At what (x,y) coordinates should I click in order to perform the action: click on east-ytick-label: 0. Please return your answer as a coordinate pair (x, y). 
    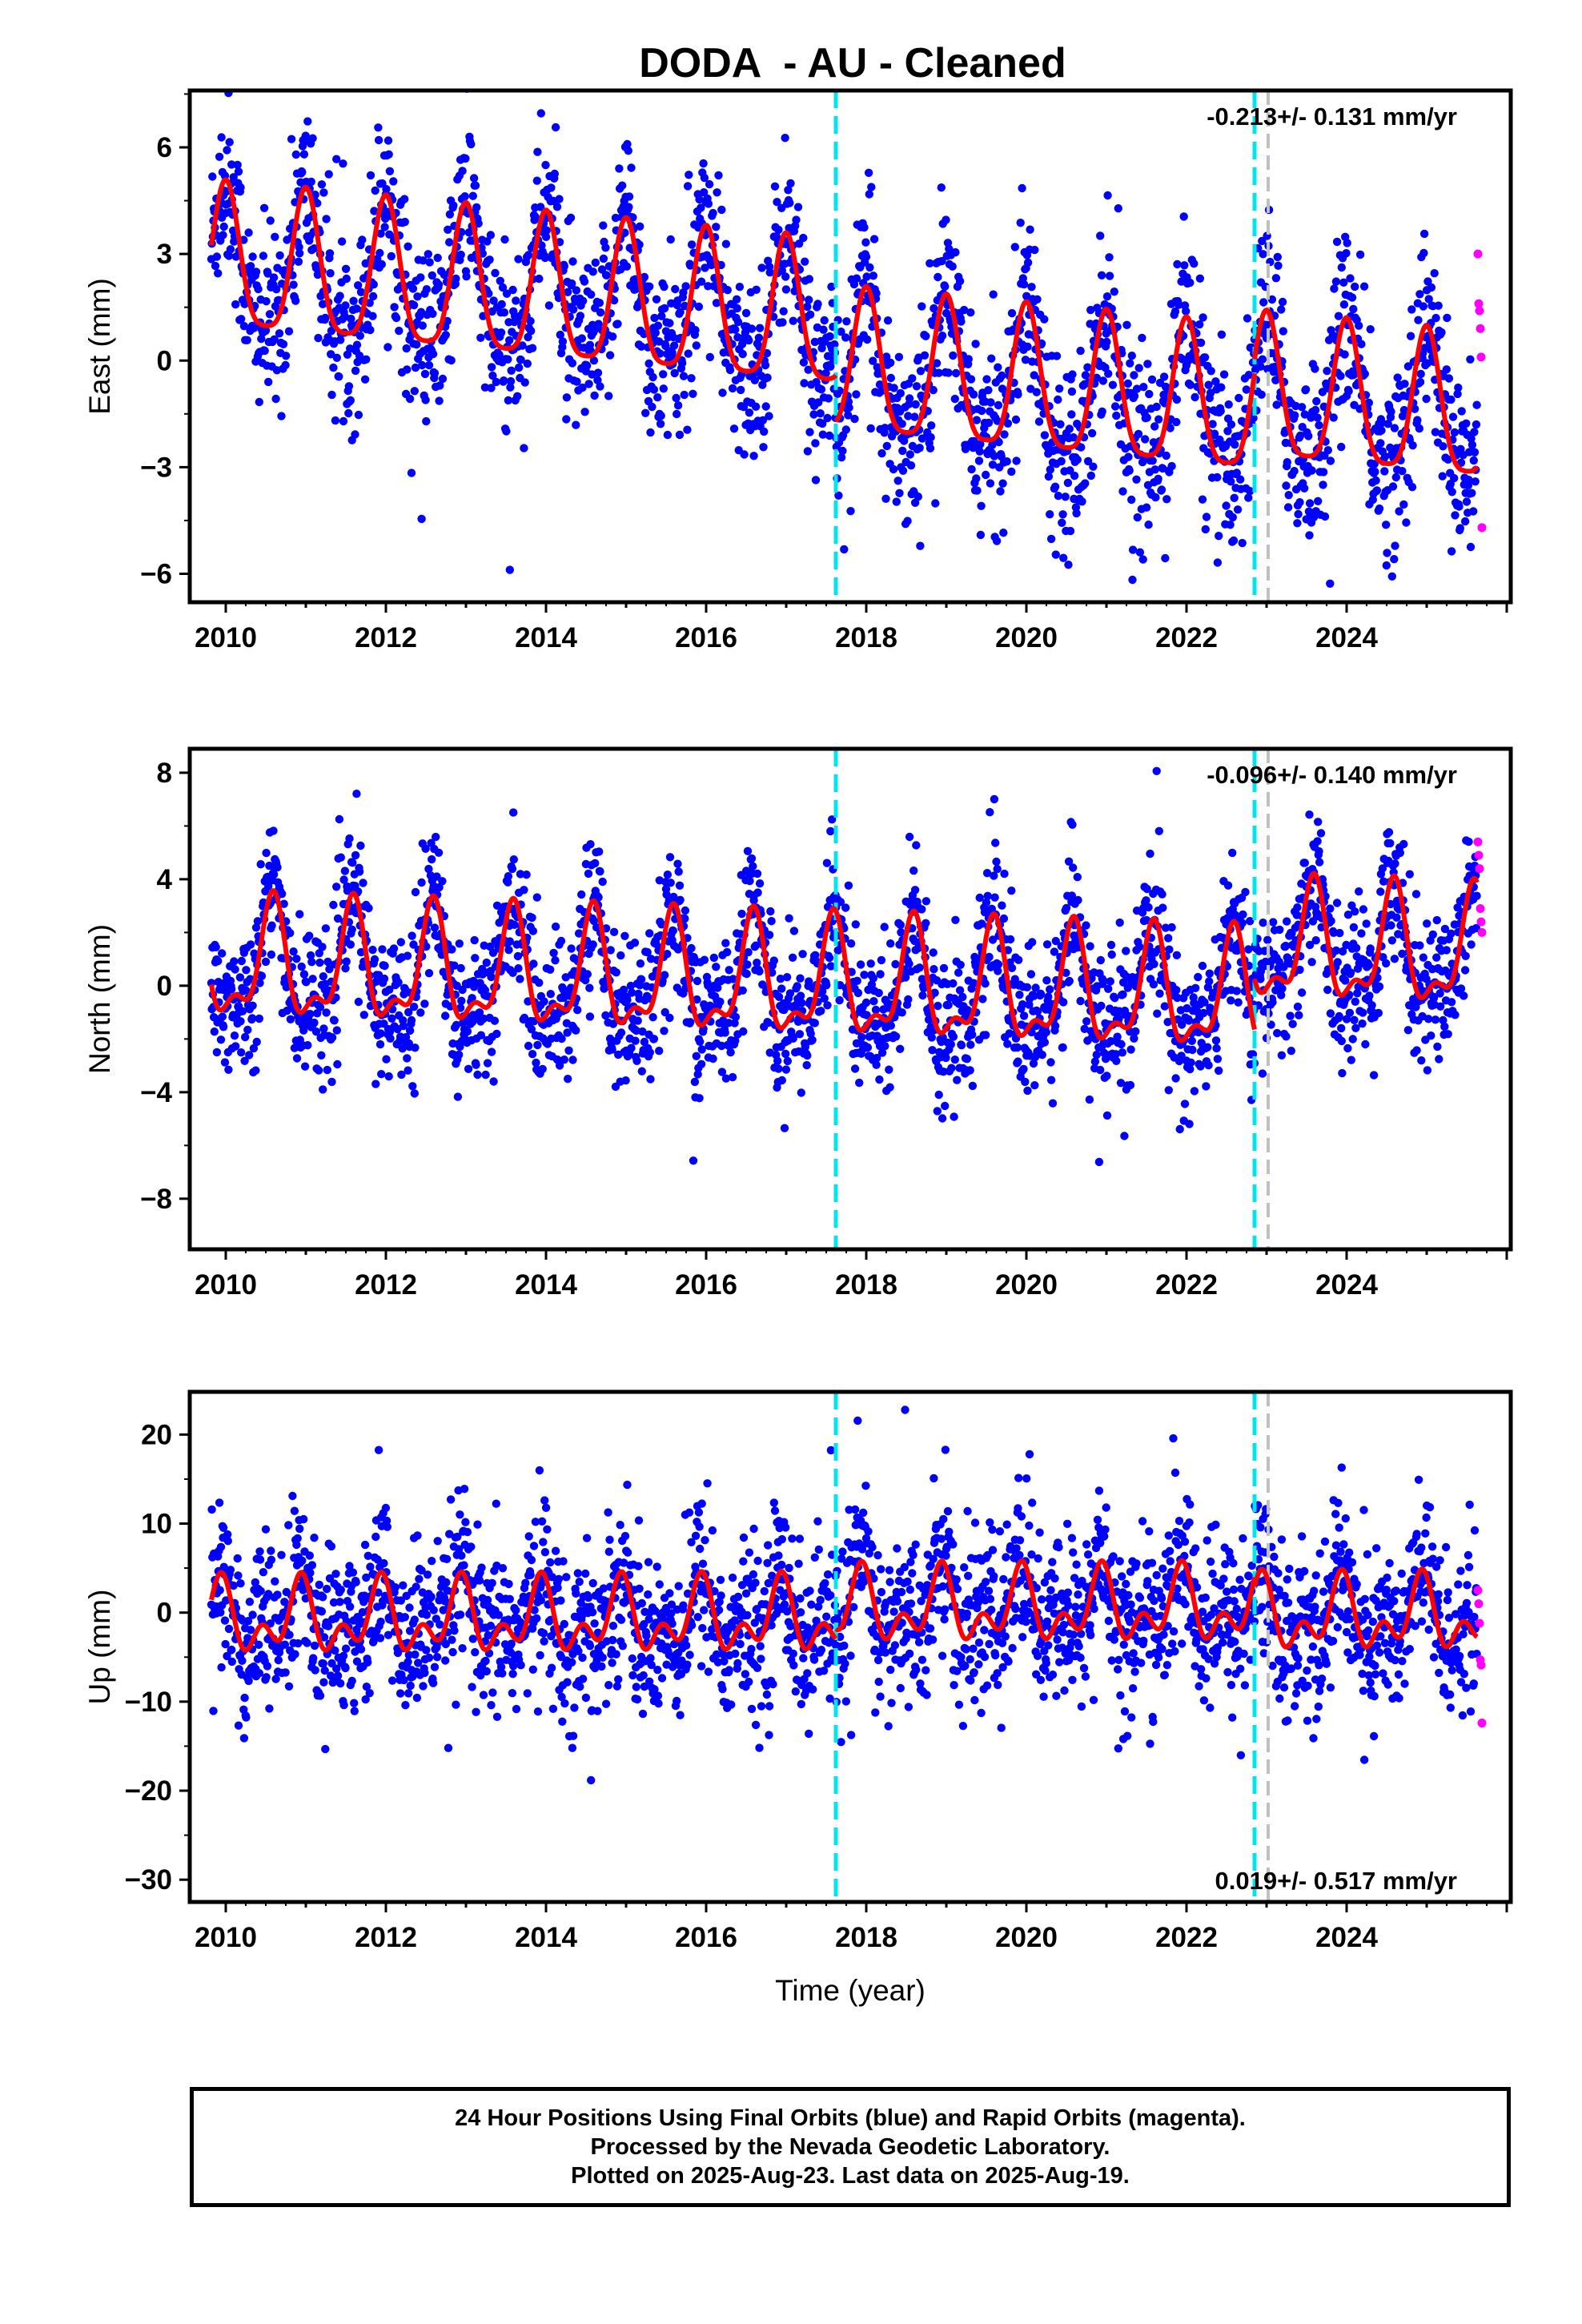
    Looking at the image, I should click on (164, 360).